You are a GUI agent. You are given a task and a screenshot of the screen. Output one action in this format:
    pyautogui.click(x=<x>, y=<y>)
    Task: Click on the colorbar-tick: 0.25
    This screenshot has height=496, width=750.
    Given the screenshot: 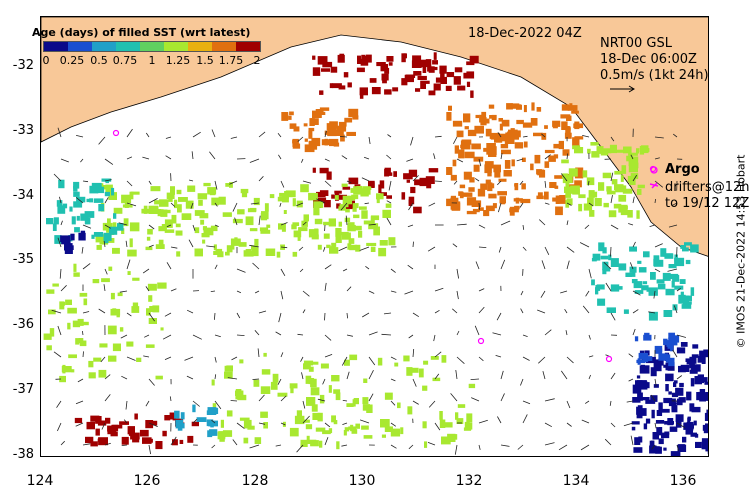 What is the action you would take?
    pyautogui.click(x=72, y=60)
    